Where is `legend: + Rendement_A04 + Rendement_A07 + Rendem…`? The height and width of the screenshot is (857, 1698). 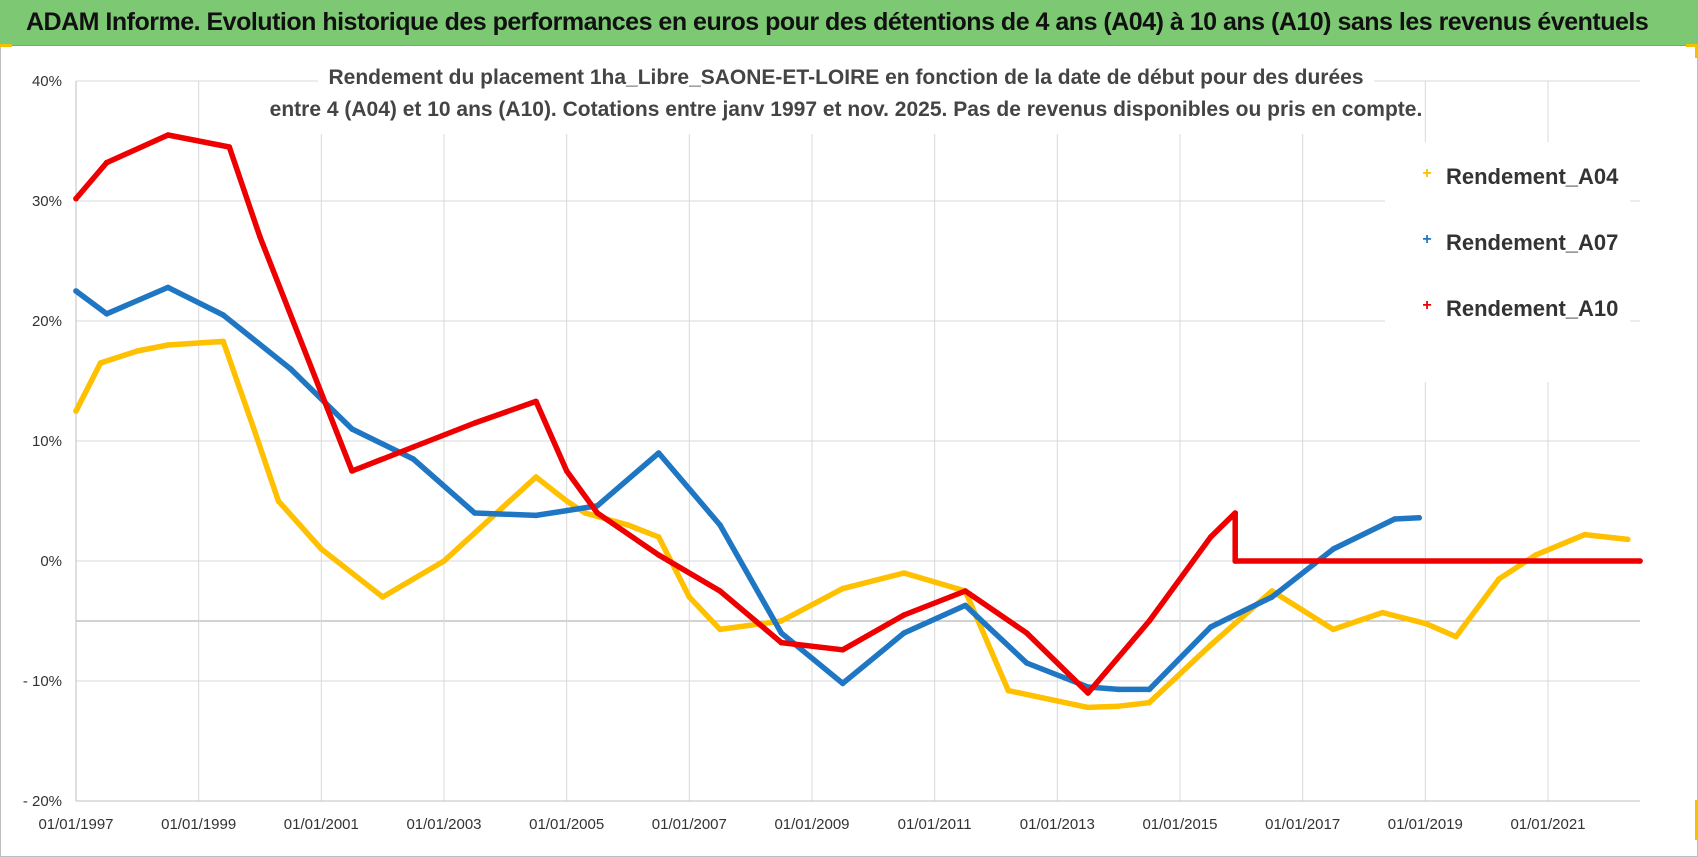 legend: + Rendement_A04 + Rendement_A07 + Rendem… is located at coordinates (1520, 242).